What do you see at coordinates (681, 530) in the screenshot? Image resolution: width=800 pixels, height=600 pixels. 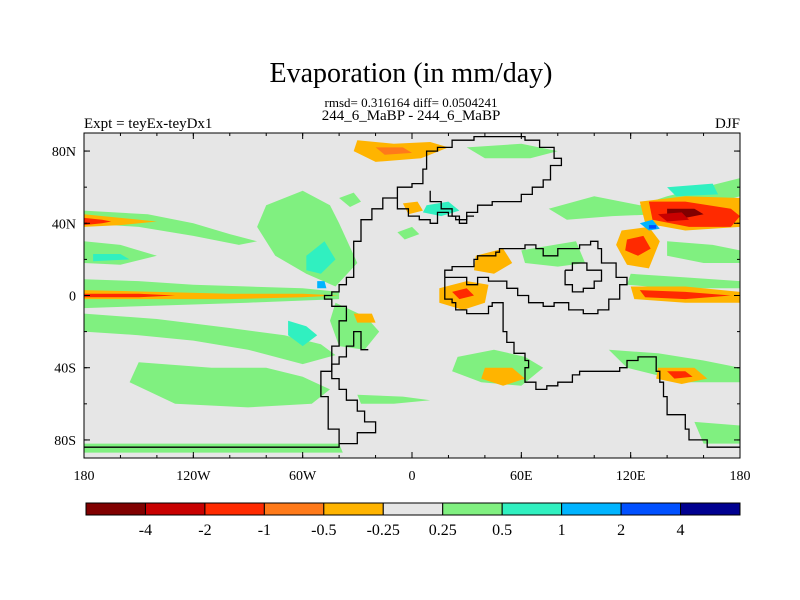 I see `colorbar-label-9: 4` at bounding box center [681, 530].